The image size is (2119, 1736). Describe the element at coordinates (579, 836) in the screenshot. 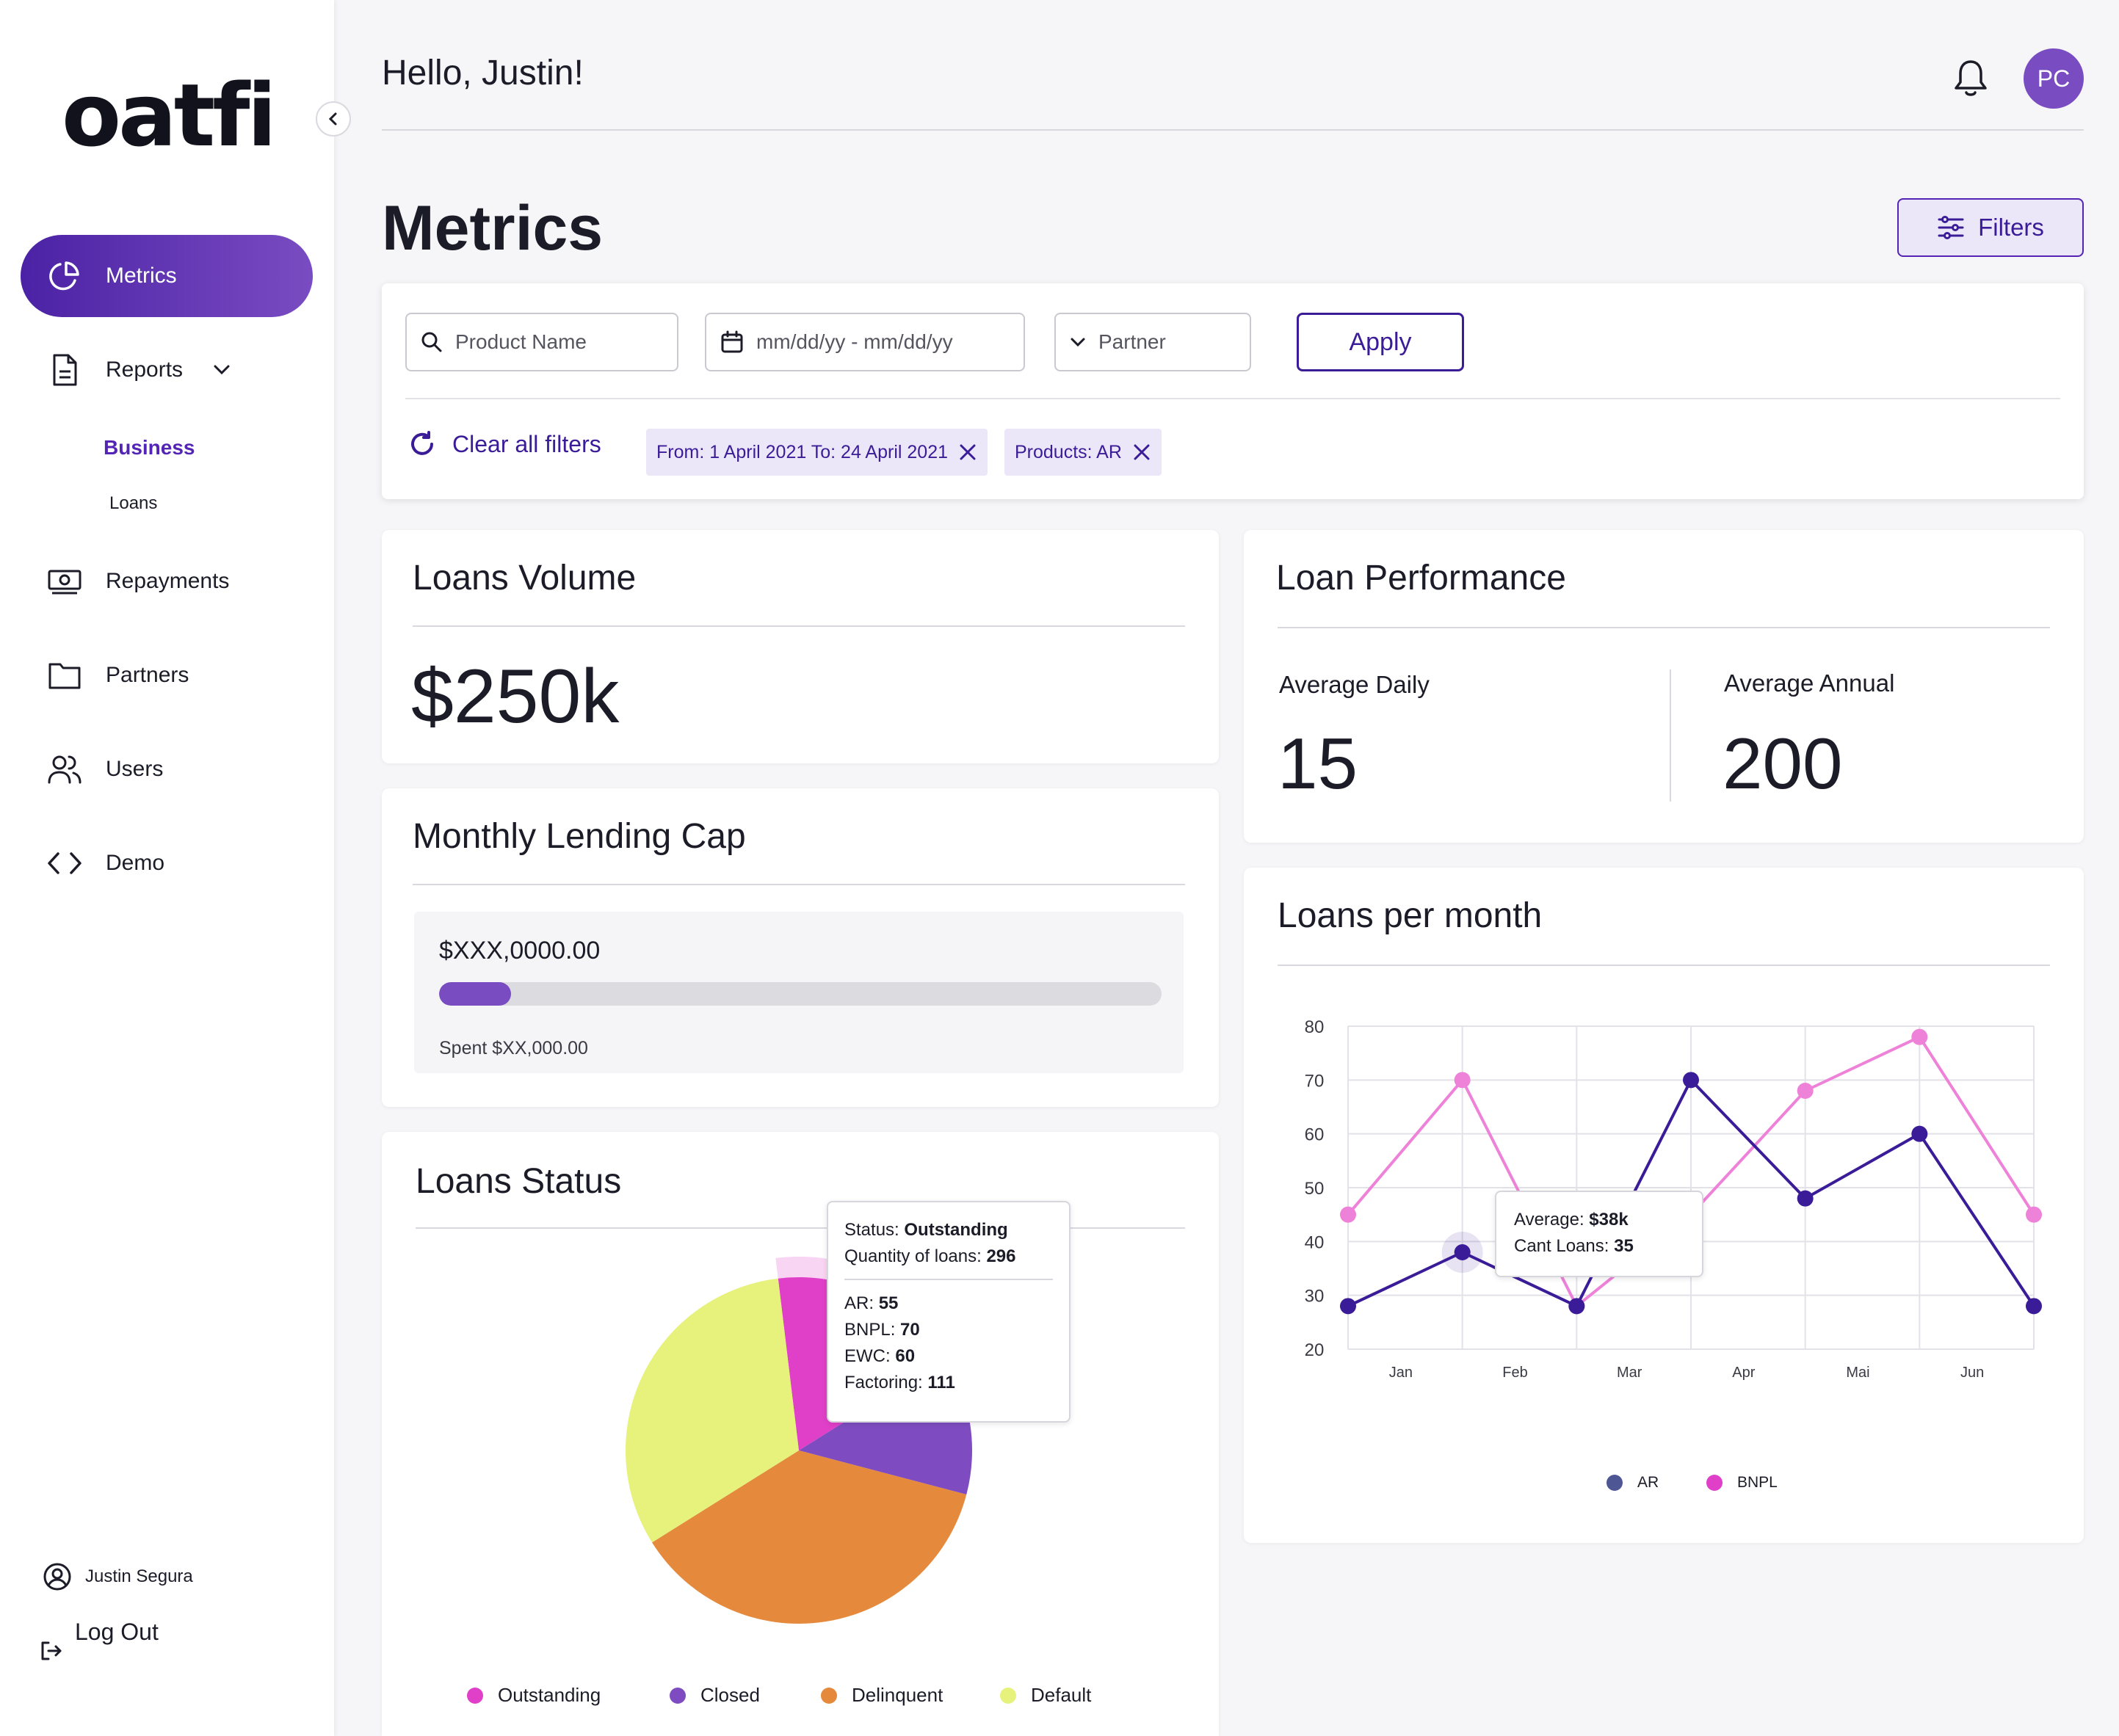

I see `lending-cap-title: Monthly Lending Cap` at that location.